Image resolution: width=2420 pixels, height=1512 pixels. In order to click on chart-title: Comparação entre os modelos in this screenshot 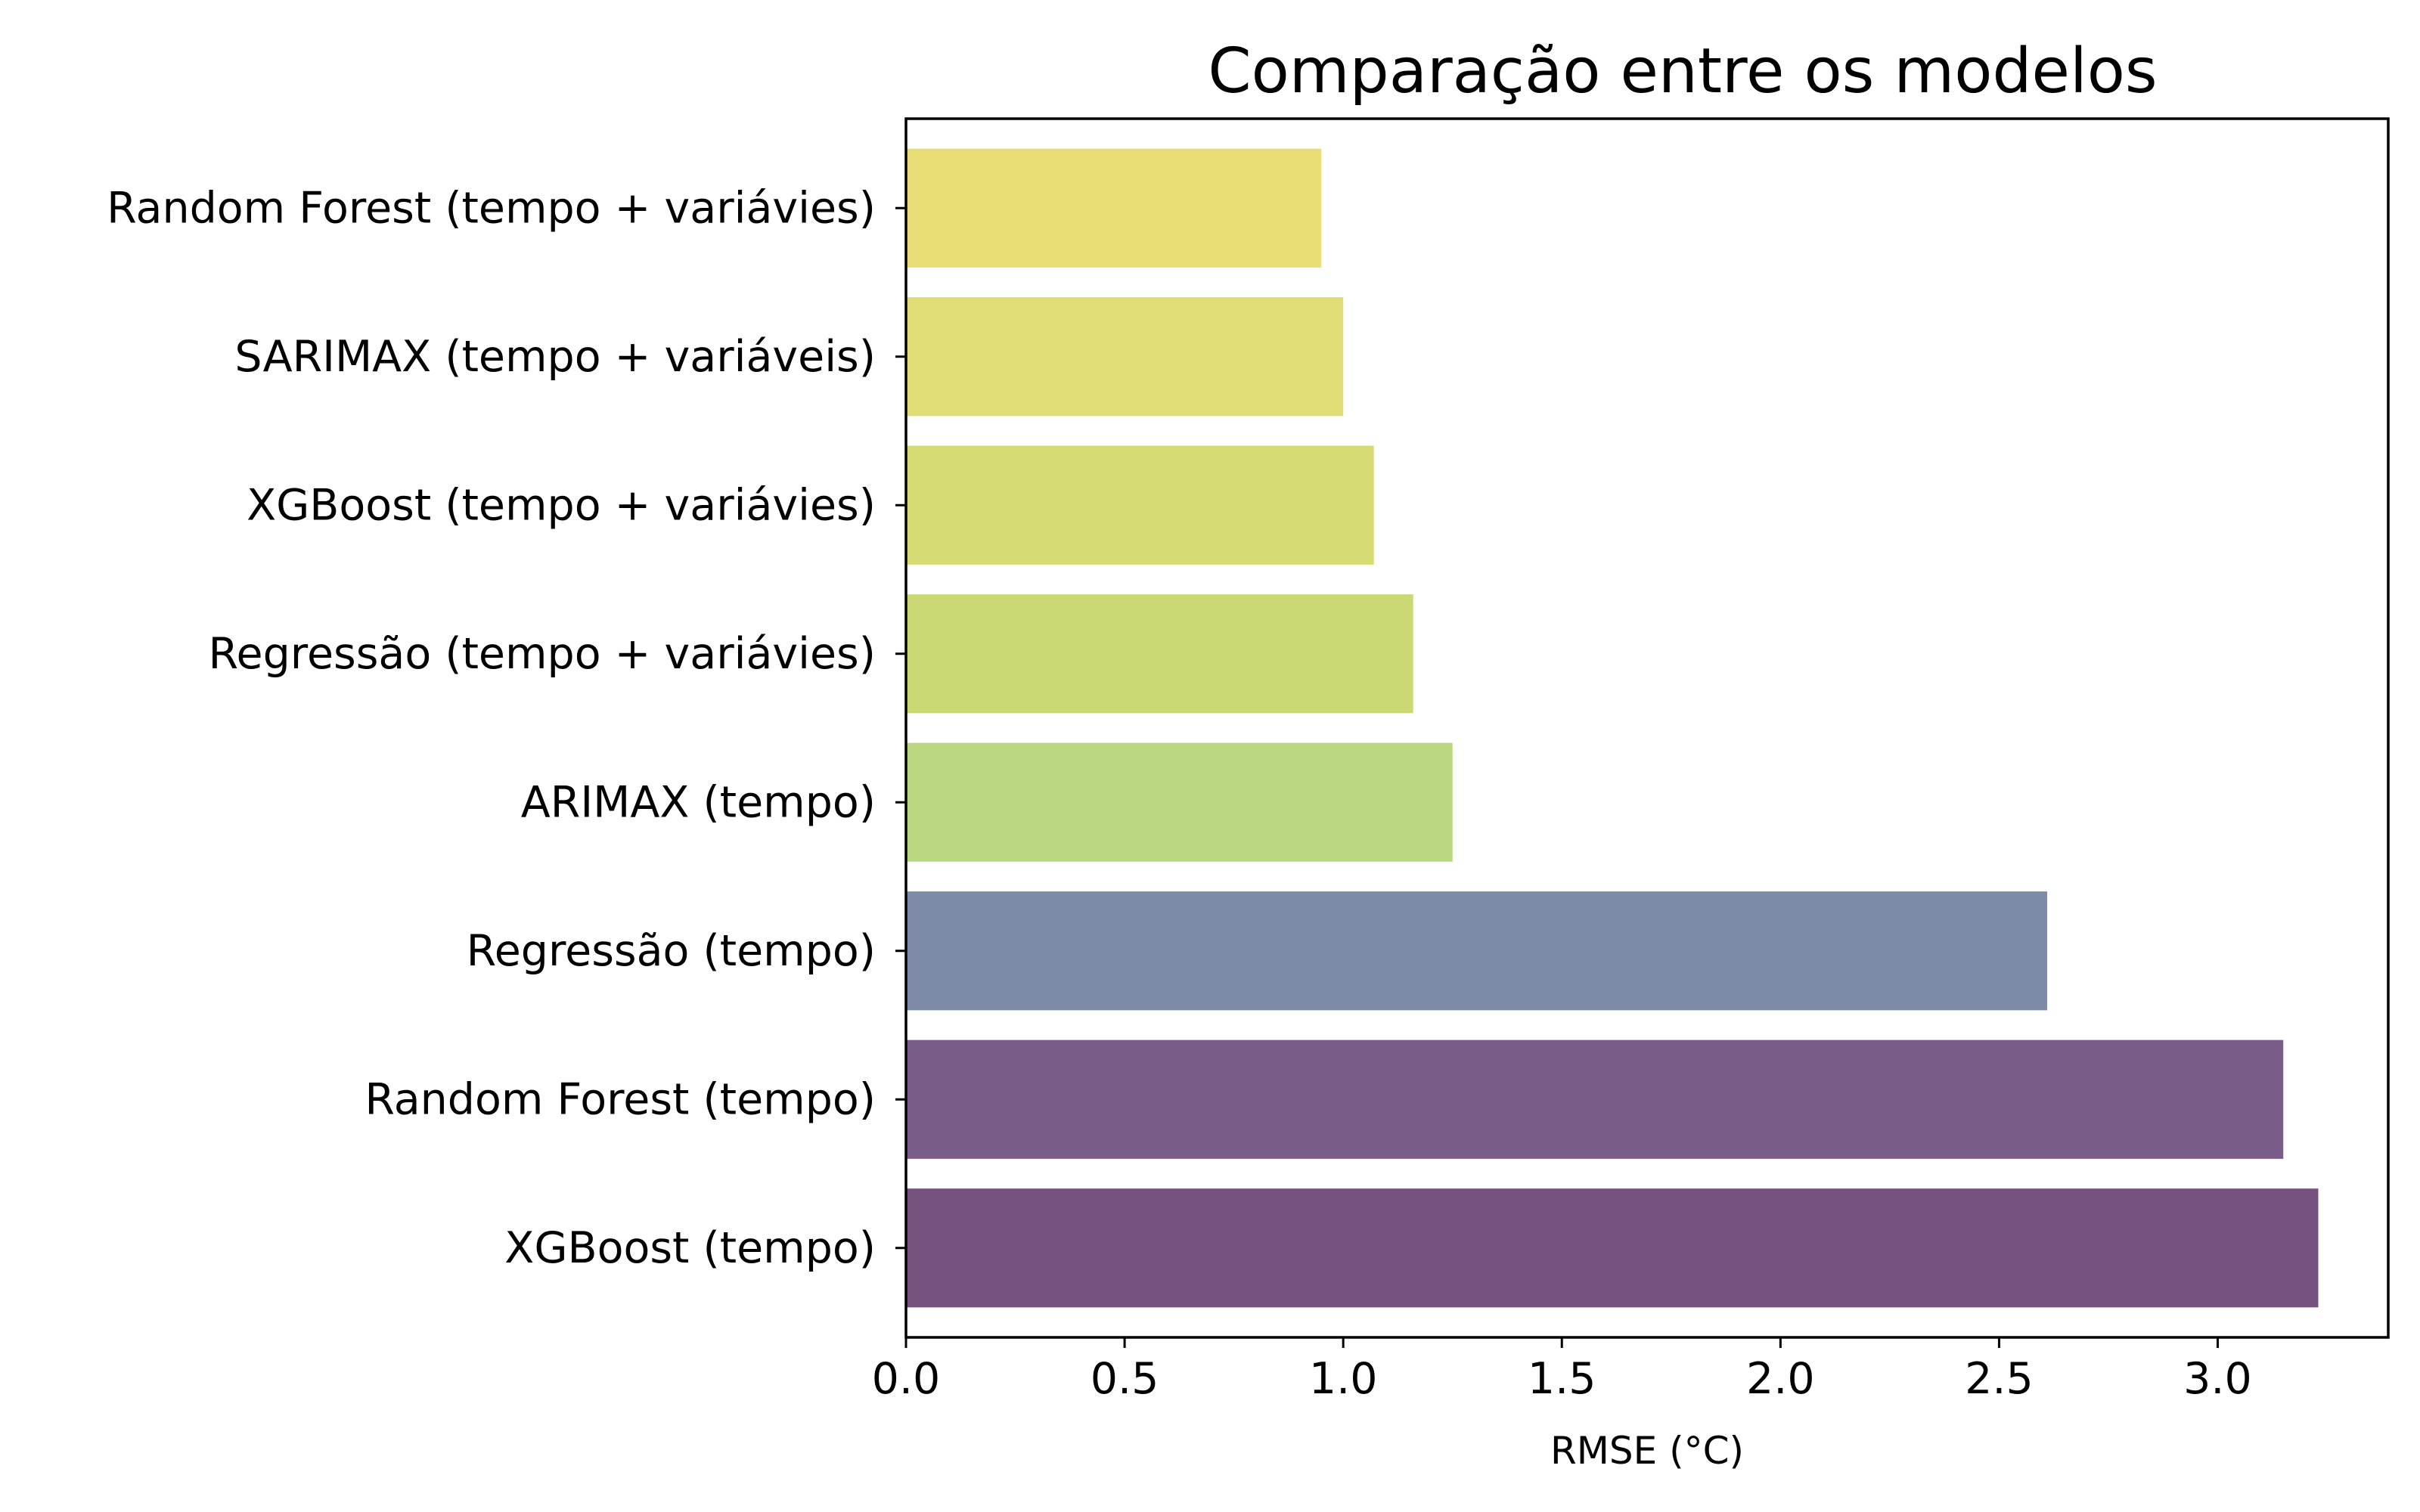, I will do `click(1682, 71)`.